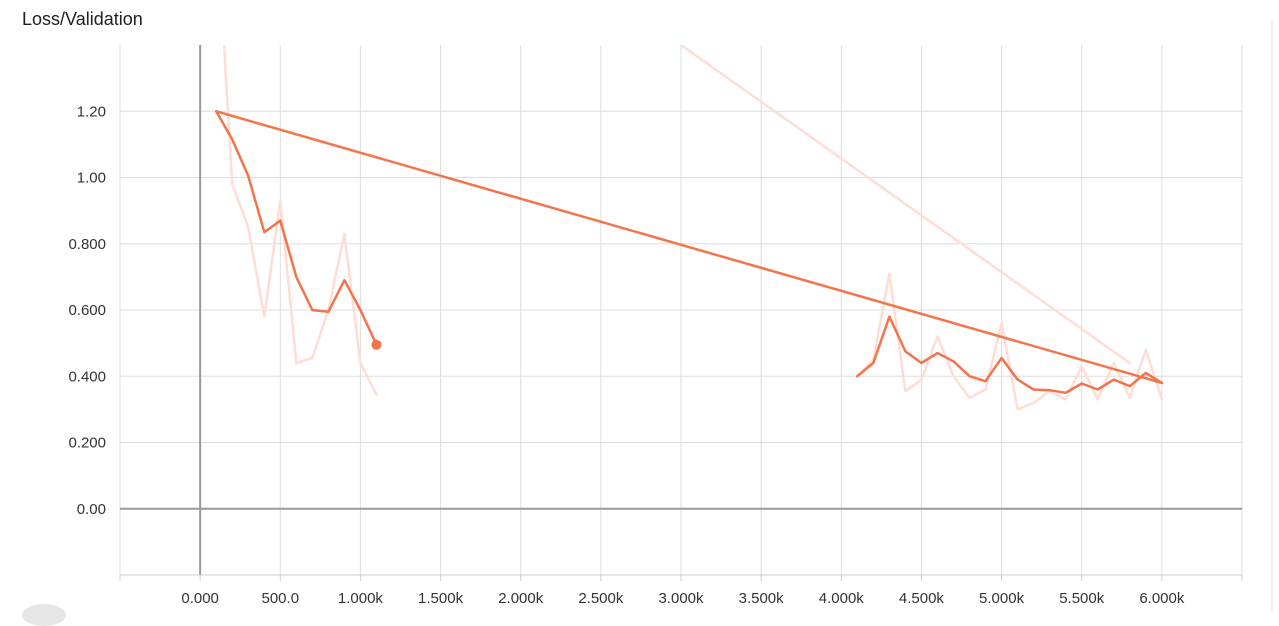  I want to click on x-tick-label: 3.500k, so click(762, 598).